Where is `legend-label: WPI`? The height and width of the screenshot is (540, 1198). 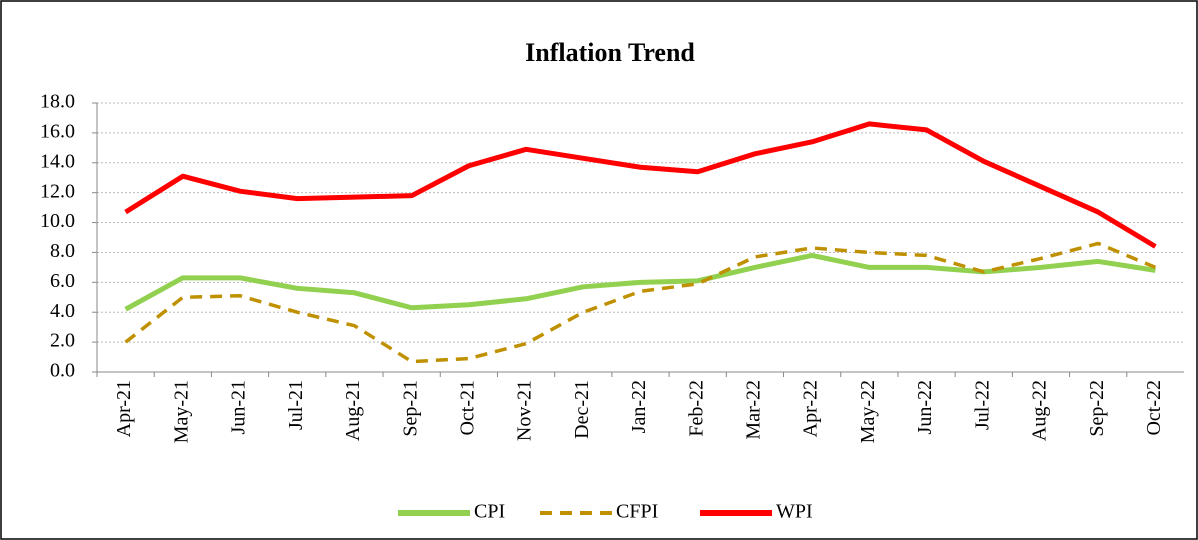
legend-label: WPI is located at coordinates (794, 512).